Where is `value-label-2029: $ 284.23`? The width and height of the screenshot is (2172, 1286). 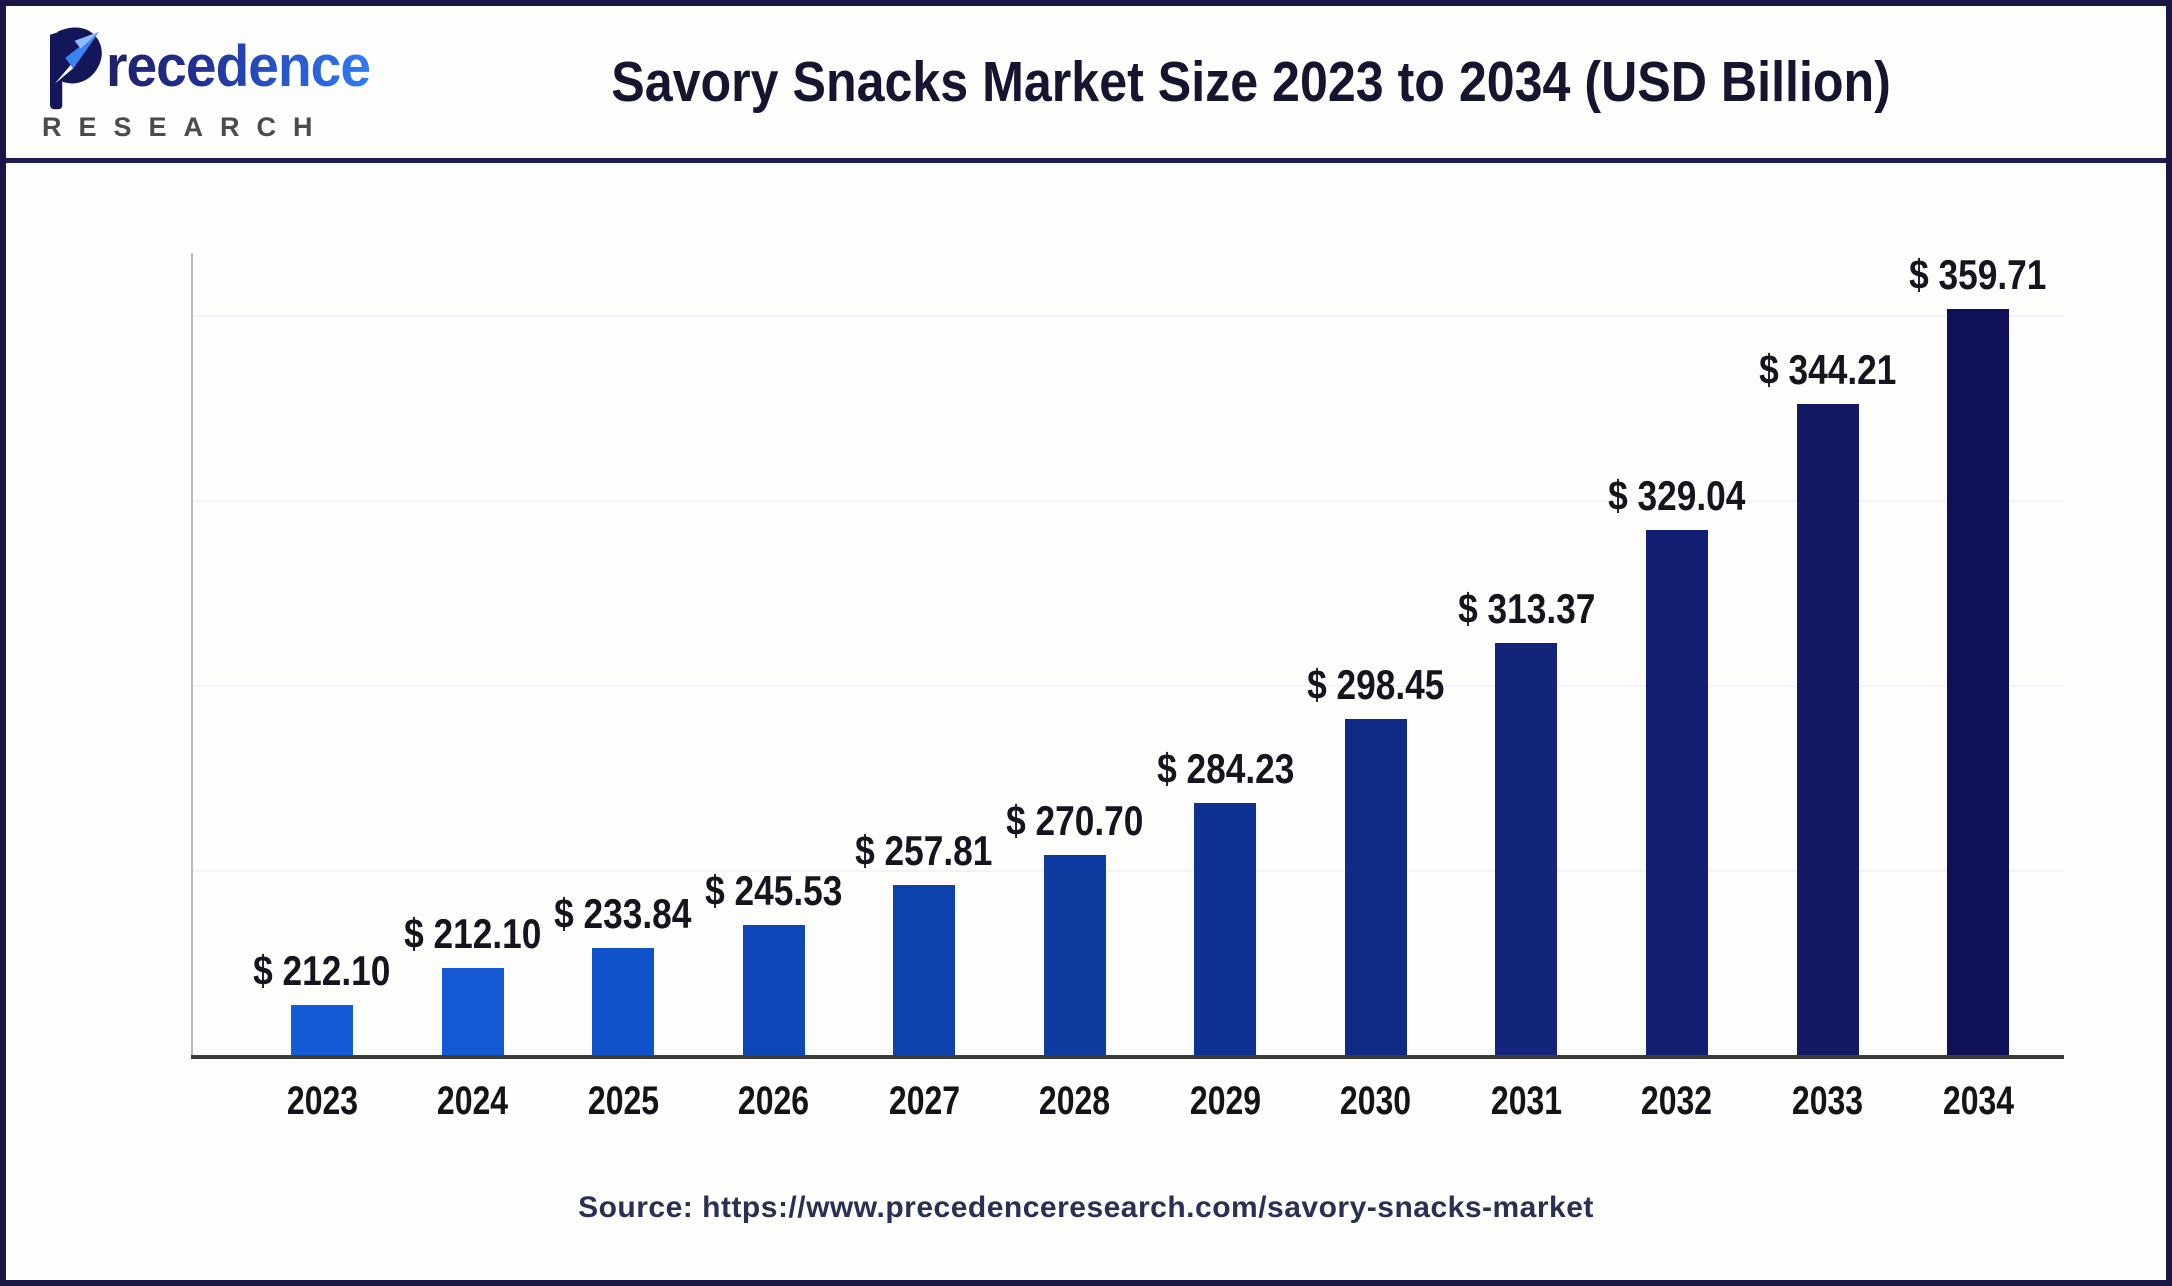
value-label-2029: $ 284.23 is located at coordinates (1225, 768).